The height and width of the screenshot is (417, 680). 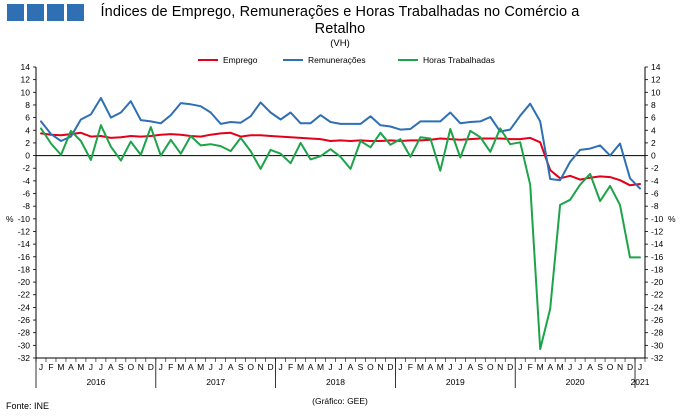 I want to click on y-tick-label-right: -20, so click(x=657, y=282).